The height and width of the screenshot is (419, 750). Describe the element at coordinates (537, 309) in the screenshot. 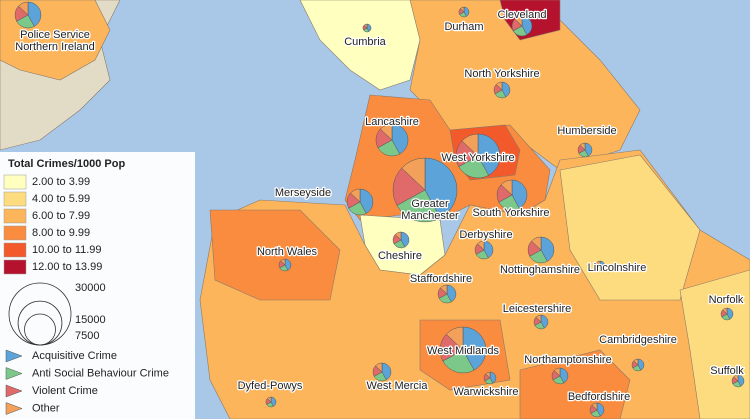

I see `region-label: Leicestershire` at that location.